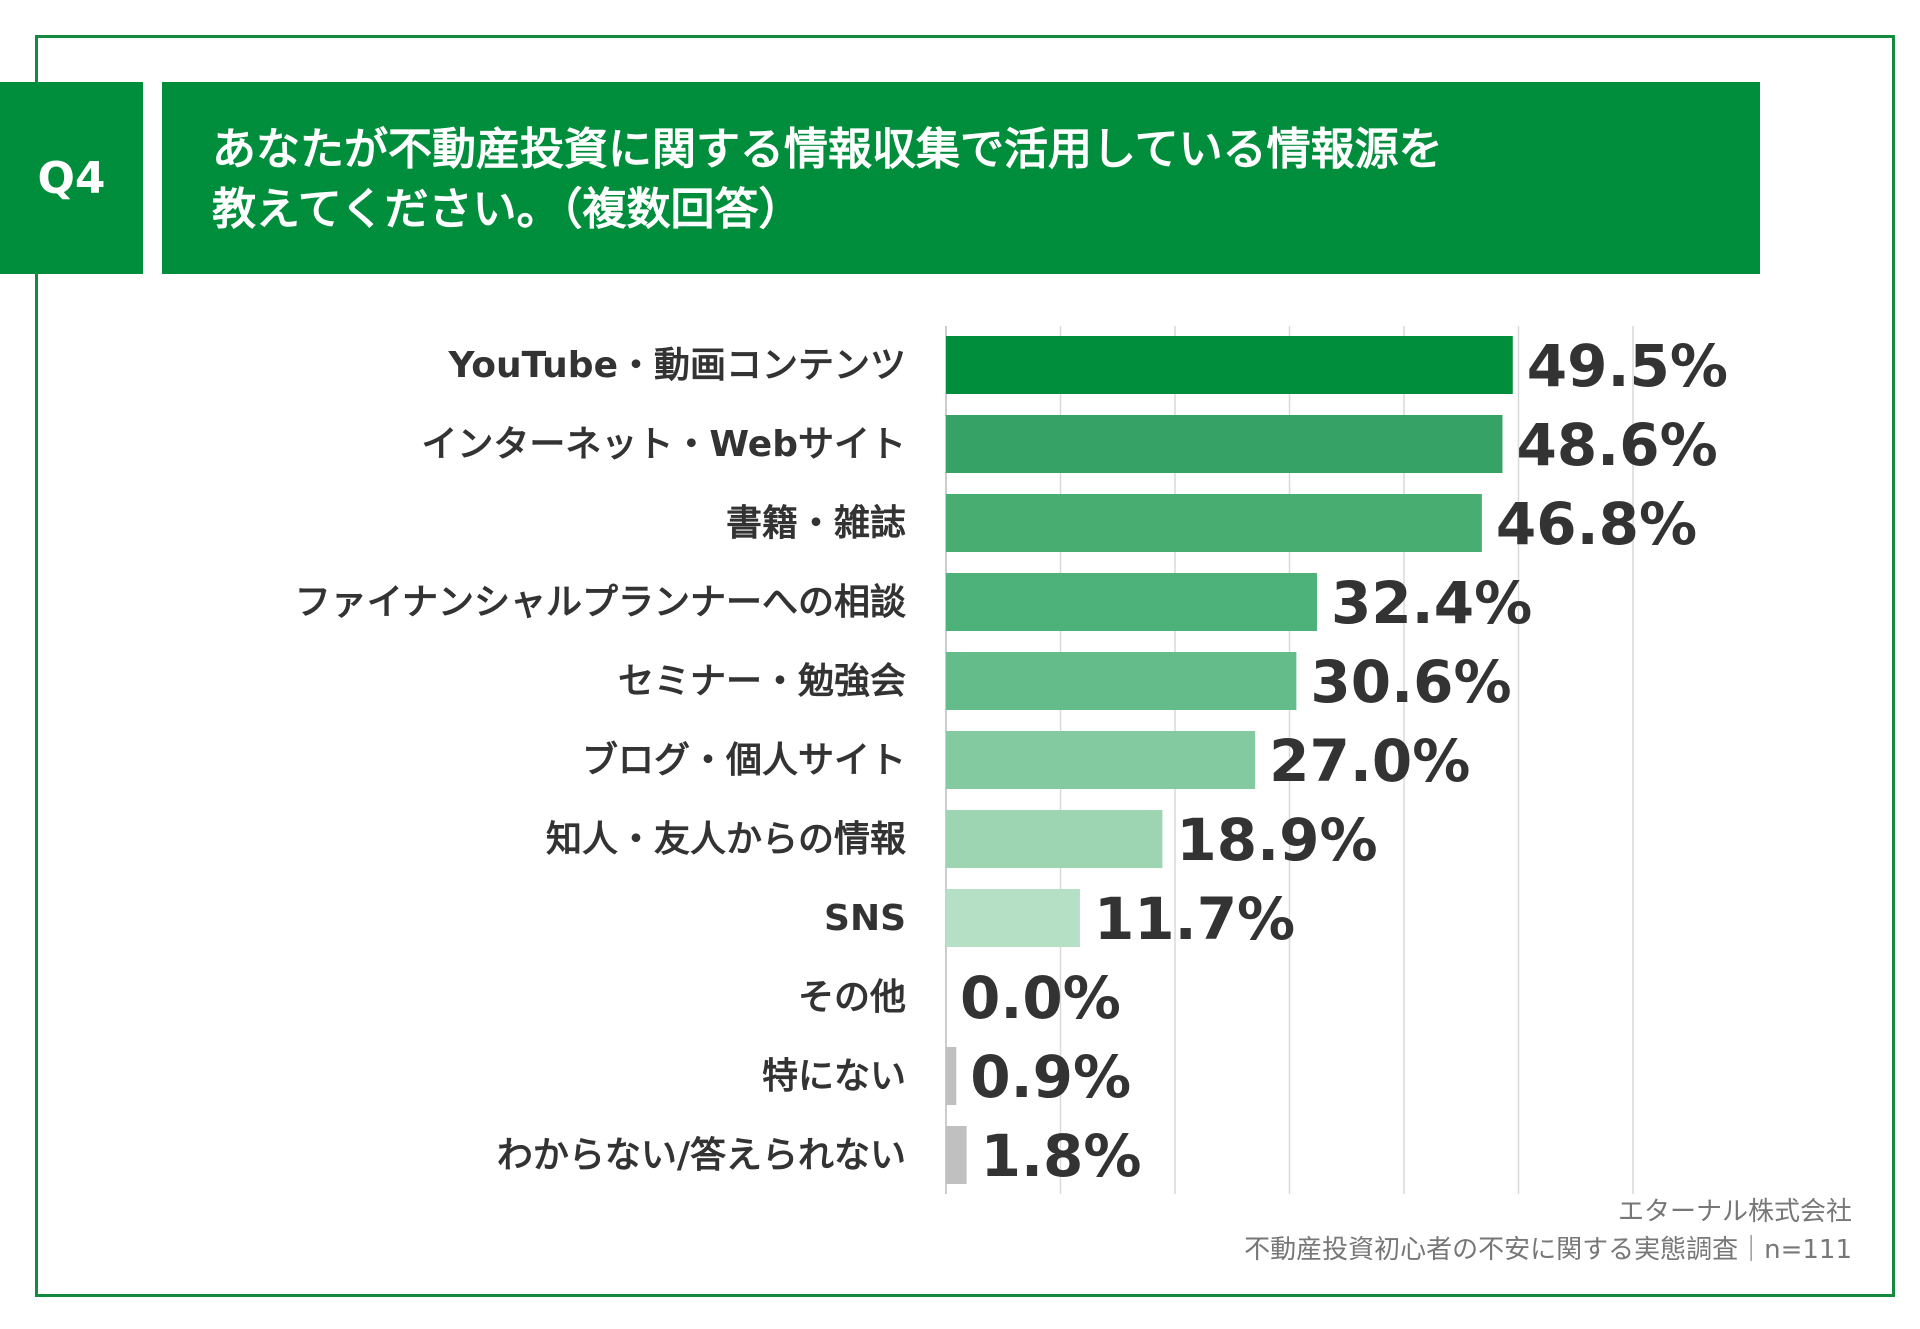 This screenshot has width=1920, height=1329. I want to click on value-label: 30.6%, so click(1410, 682).